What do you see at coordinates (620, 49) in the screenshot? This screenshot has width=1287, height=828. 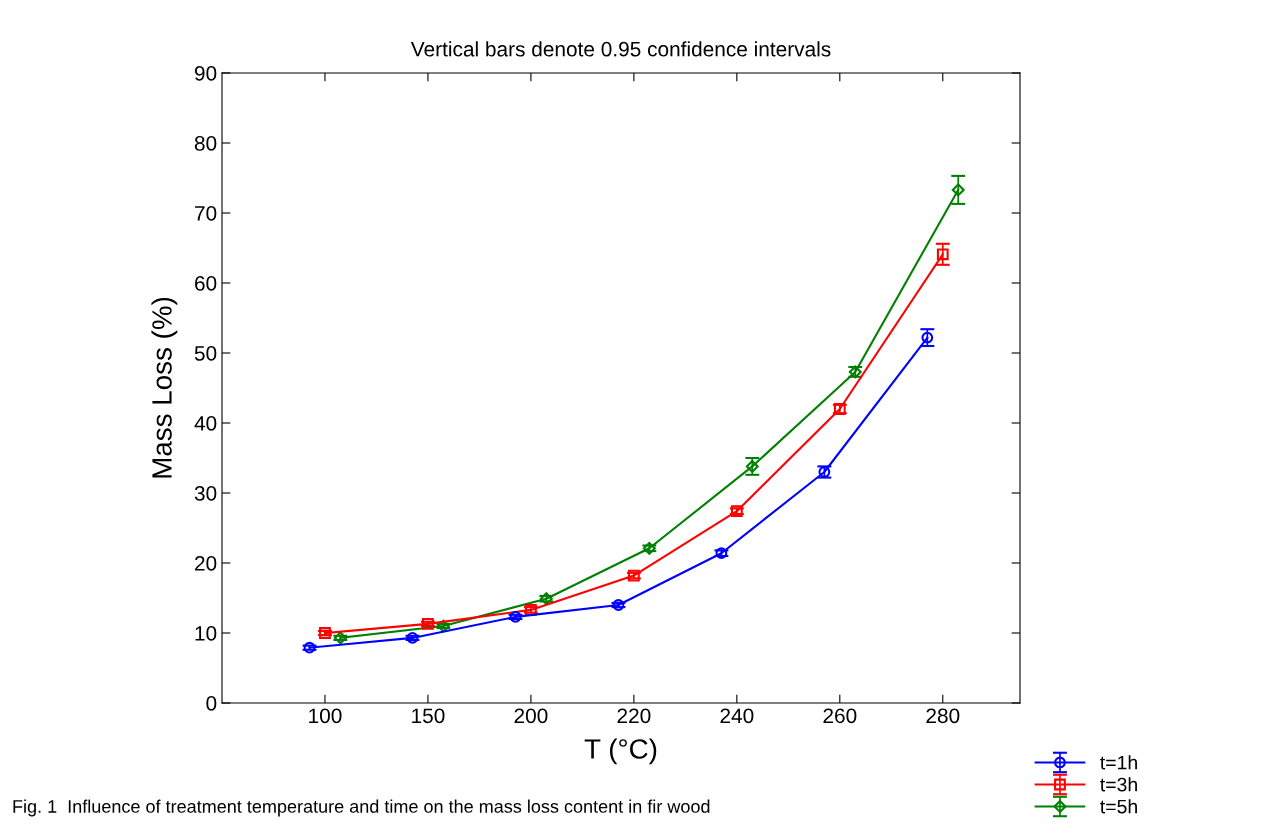 I see `chart-title: Vertical bars denote 0.95 confidence intervals` at bounding box center [620, 49].